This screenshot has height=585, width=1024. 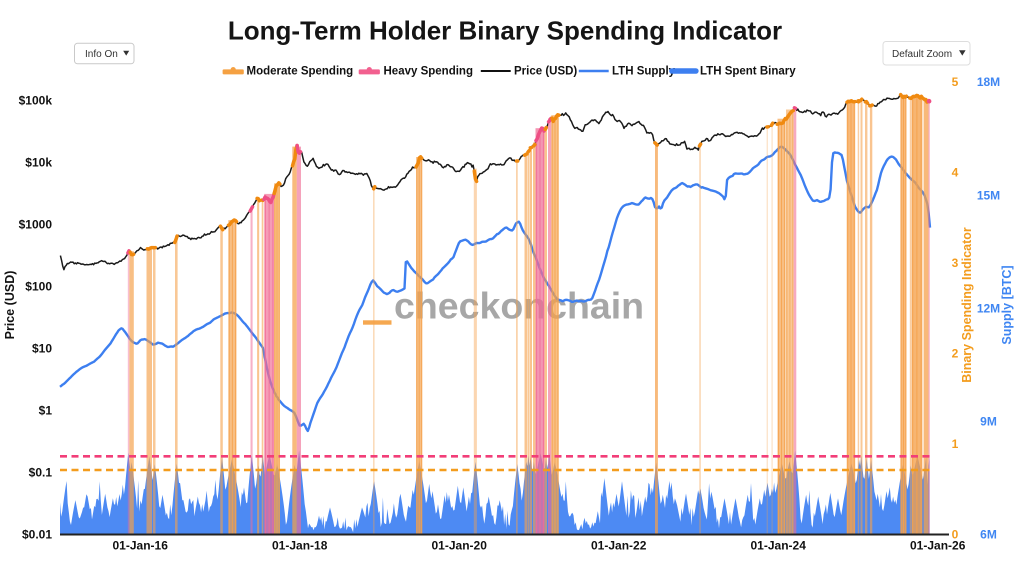 What do you see at coordinates (460, 546) in the screenshot?
I see `svg-text: 01-Jan-20` at bounding box center [460, 546].